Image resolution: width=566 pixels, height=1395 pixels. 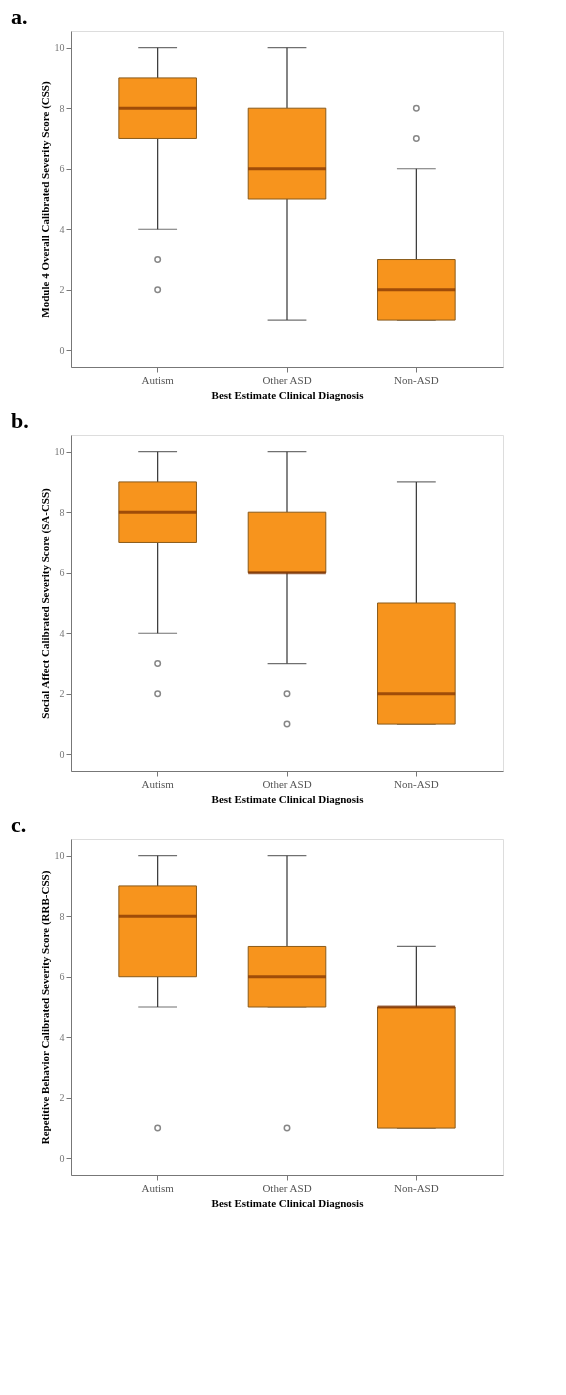 I want to click on y-axis-title: Social Affect Calibrated Severity Score (SA-CSS), so click(x=45, y=603).